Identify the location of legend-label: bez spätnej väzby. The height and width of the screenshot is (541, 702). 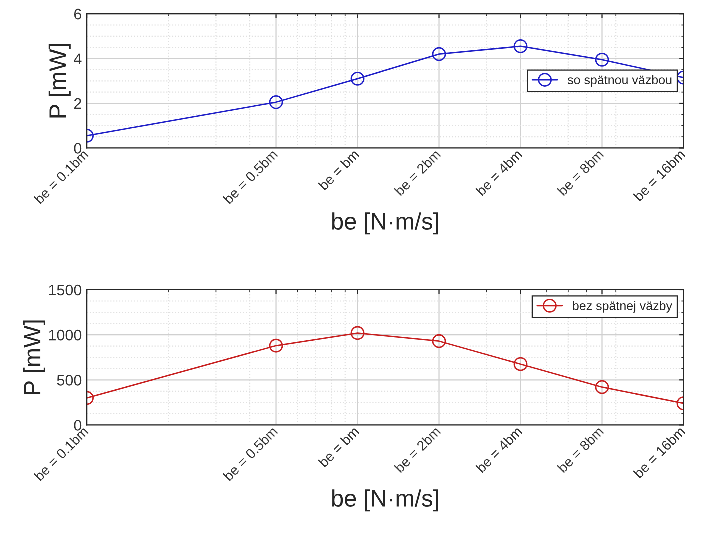
(622, 307).